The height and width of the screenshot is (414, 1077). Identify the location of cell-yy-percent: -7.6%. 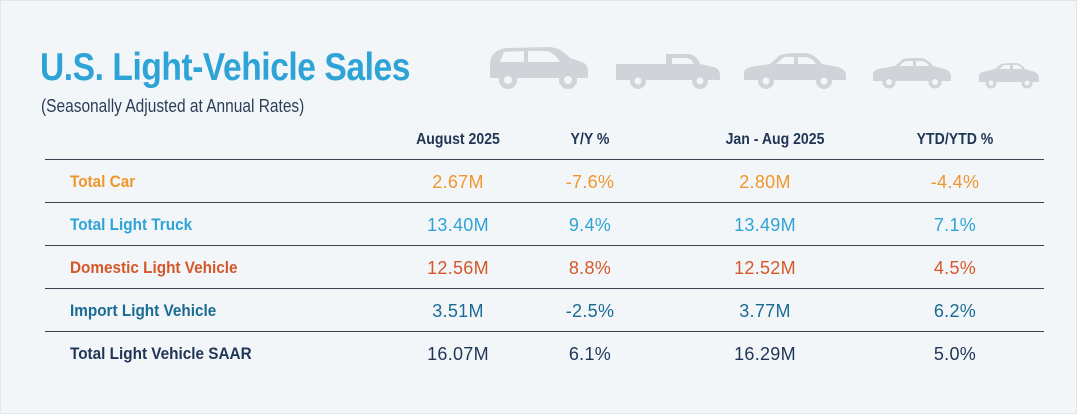
(590, 182).